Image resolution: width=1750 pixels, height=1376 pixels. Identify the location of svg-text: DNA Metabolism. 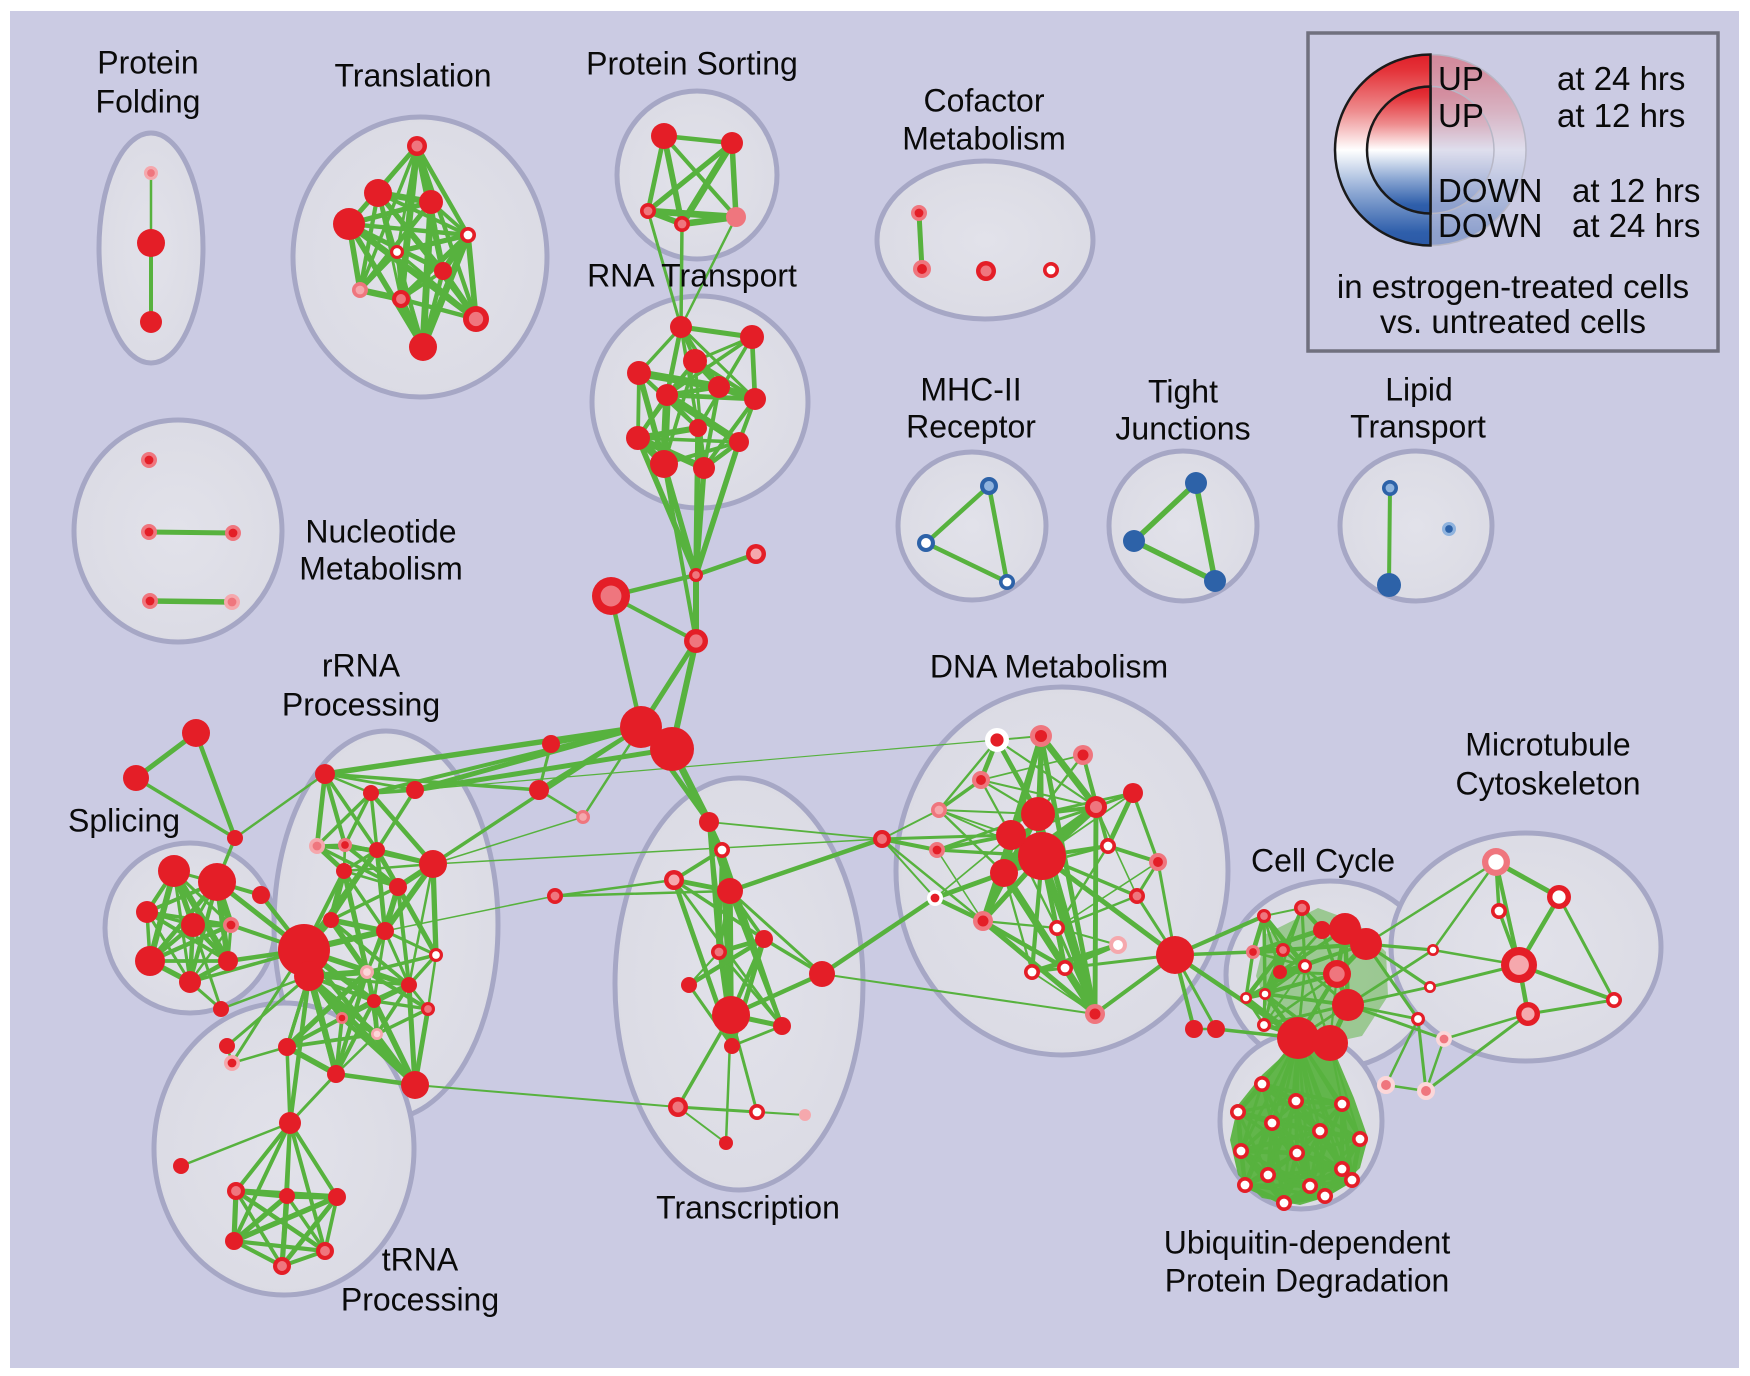
(1049, 666).